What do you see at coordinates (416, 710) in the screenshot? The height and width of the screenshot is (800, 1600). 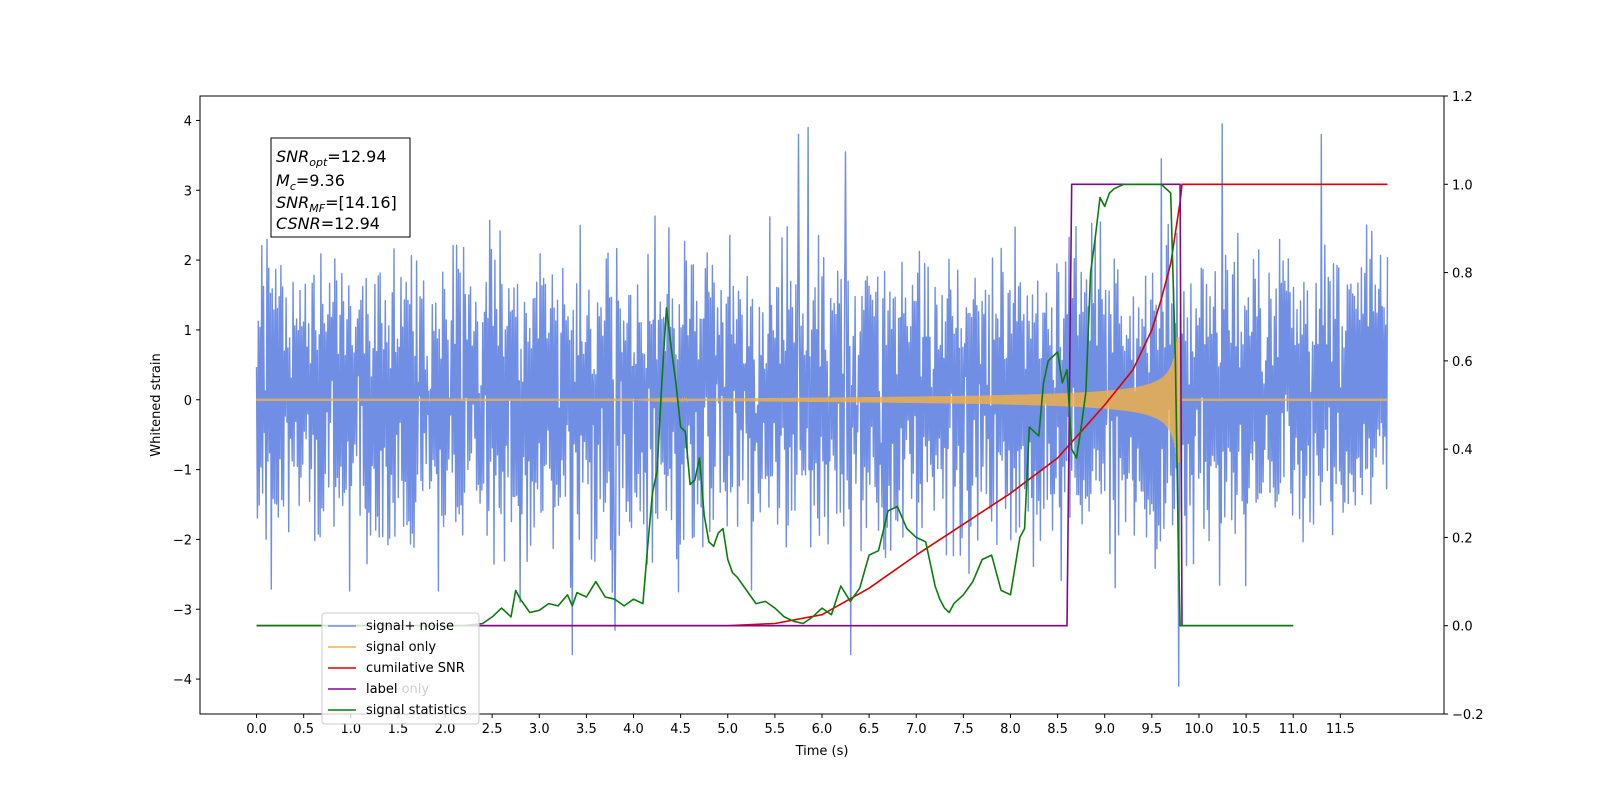 I see `legend-label: signal statistics` at bounding box center [416, 710].